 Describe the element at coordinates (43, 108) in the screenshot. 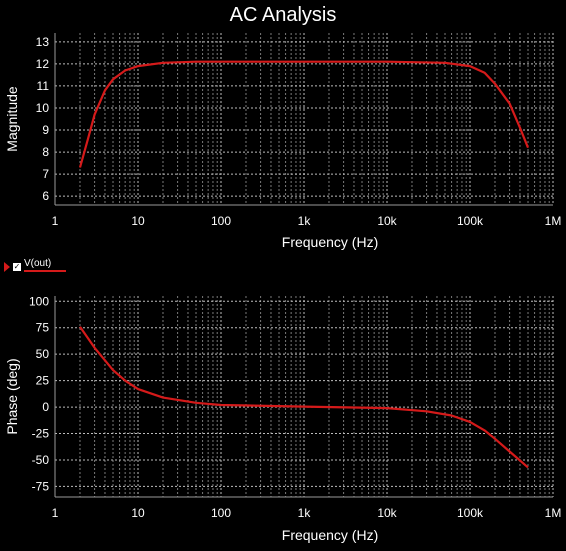

I see `magnitude-y-tick-label: 10` at that location.